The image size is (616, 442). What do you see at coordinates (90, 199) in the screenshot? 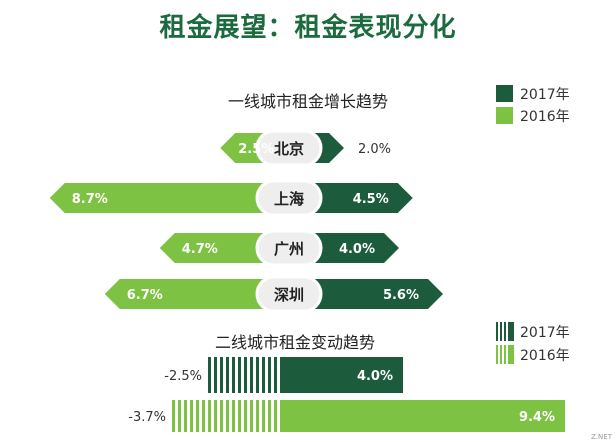
I see `value-label-2016: 8.7%` at bounding box center [90, 199].